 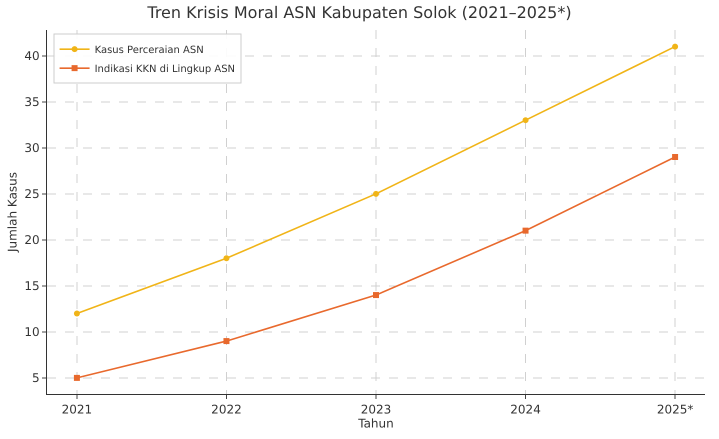 I want to click on y-tick-label: 35, so click(x=32, y=101).